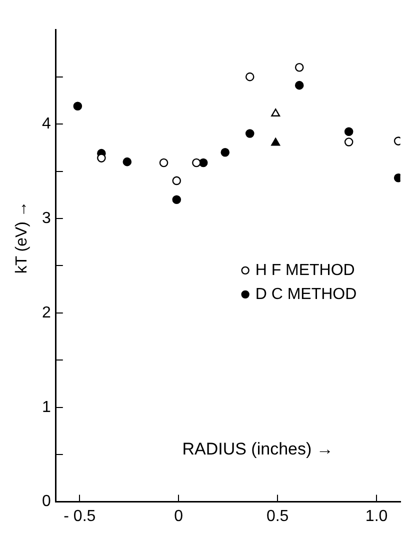 The height and width of the screenshot is (546, 414). I want to click on x-tick-label: - 0.5, so click(80, 516).